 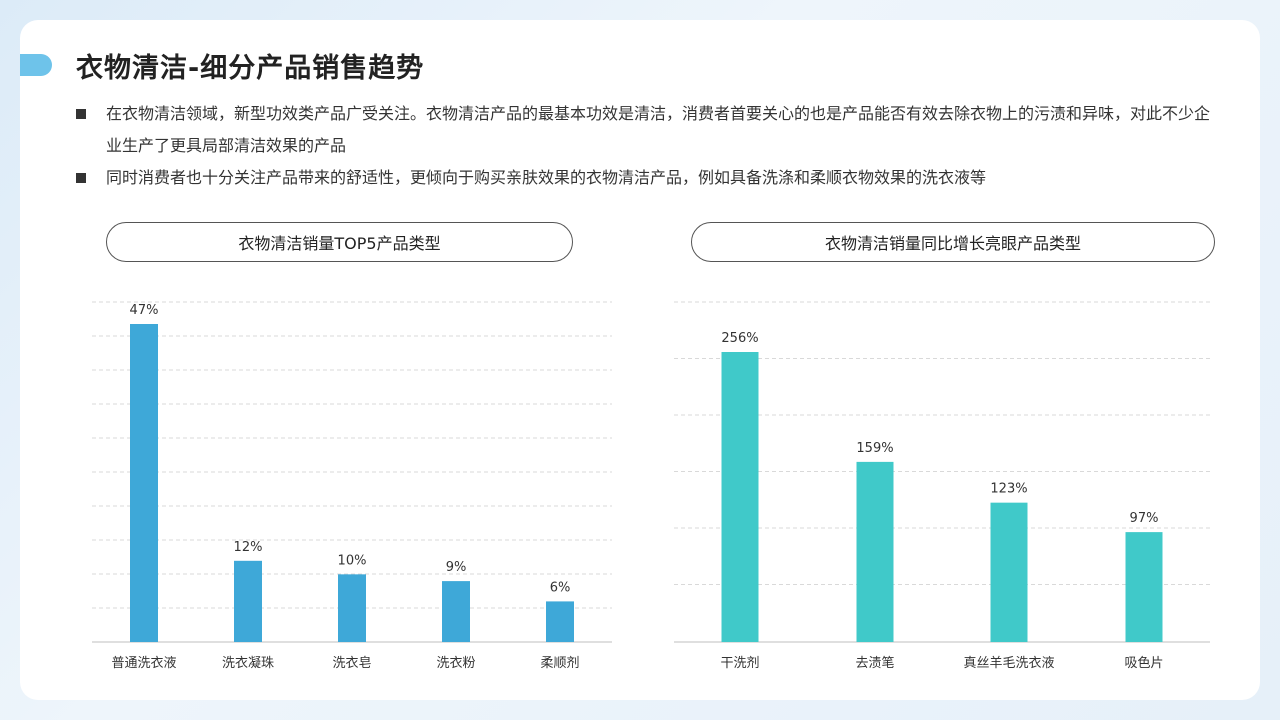 What do you see at coordinates (339, 242) in the screenshot?
I see `left-chart-title: 衣物清洁销量TOP5产品类型` at bounding box center [339, 242].